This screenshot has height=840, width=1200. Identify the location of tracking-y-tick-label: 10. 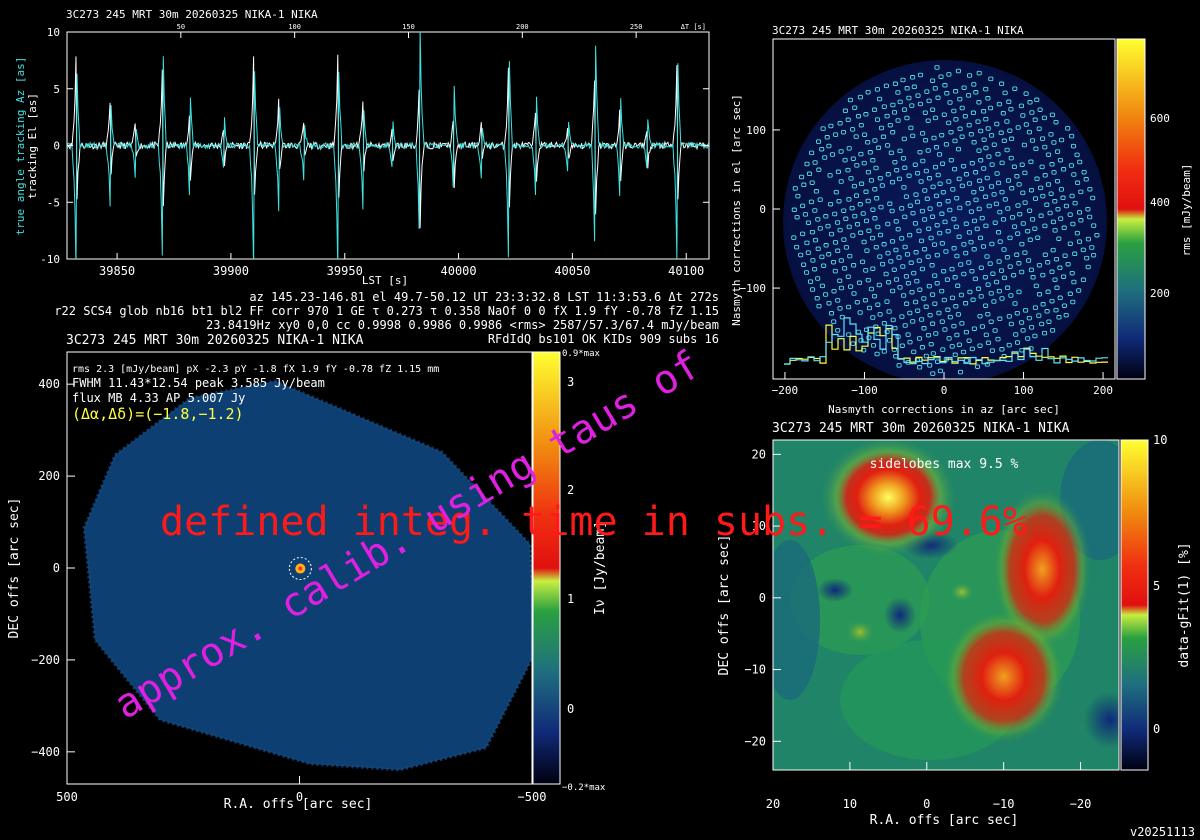
(53, 32).